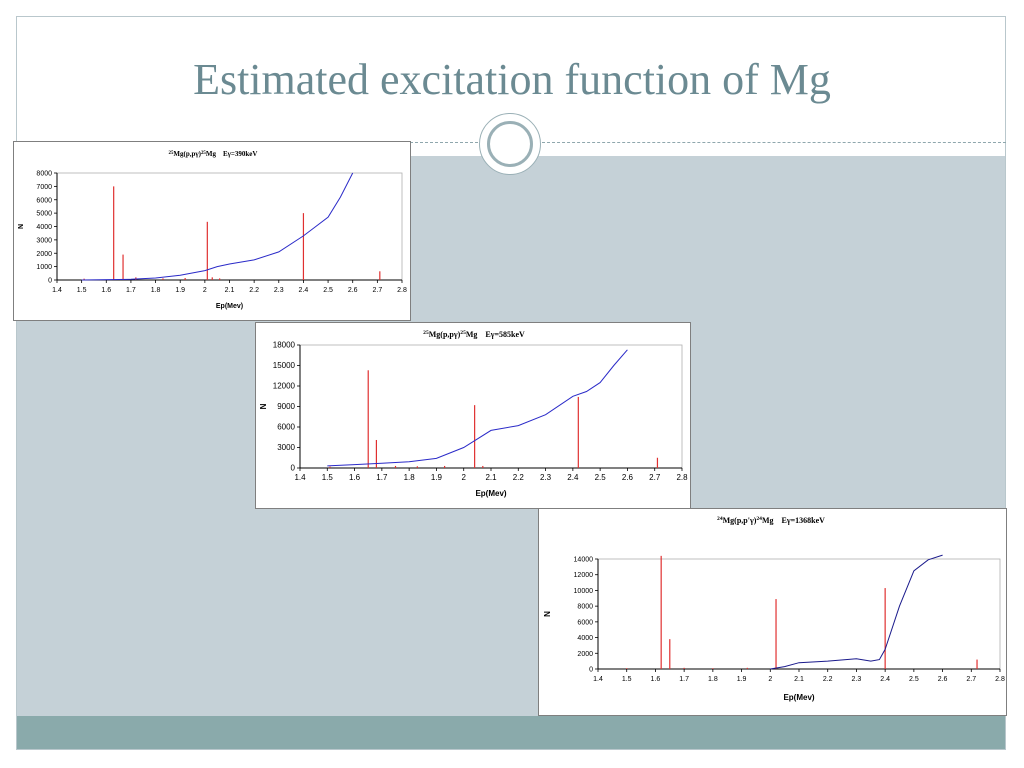 The image size is (1024, 768). What do you see at coordinates (213, 154) in the screenshot?
I see `chart0-title: 25Mg(p,pγ)25Mg Eγ=390keV` at bounding box center [213, 154].